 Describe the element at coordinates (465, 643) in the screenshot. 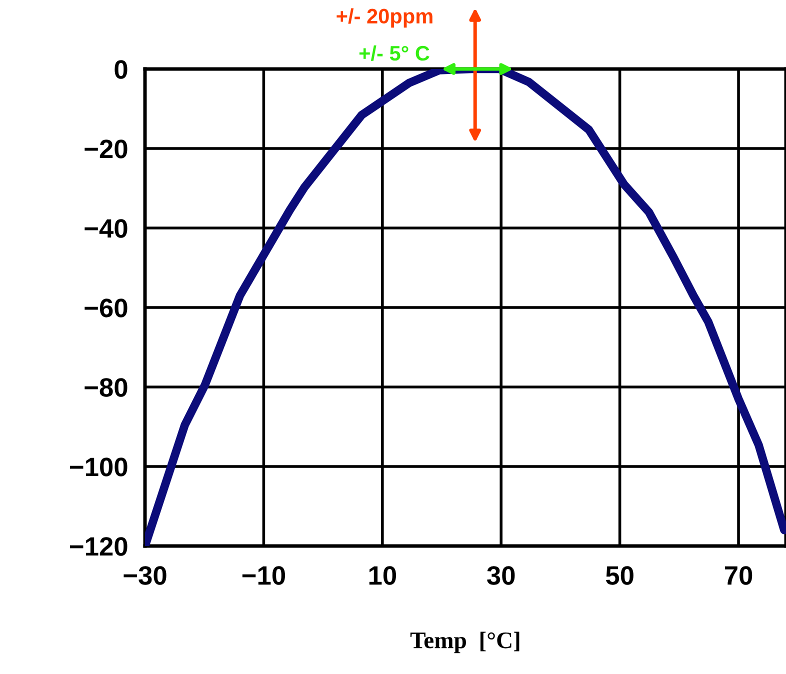

I see `x-axis-title: Temp [°C]` at that location.